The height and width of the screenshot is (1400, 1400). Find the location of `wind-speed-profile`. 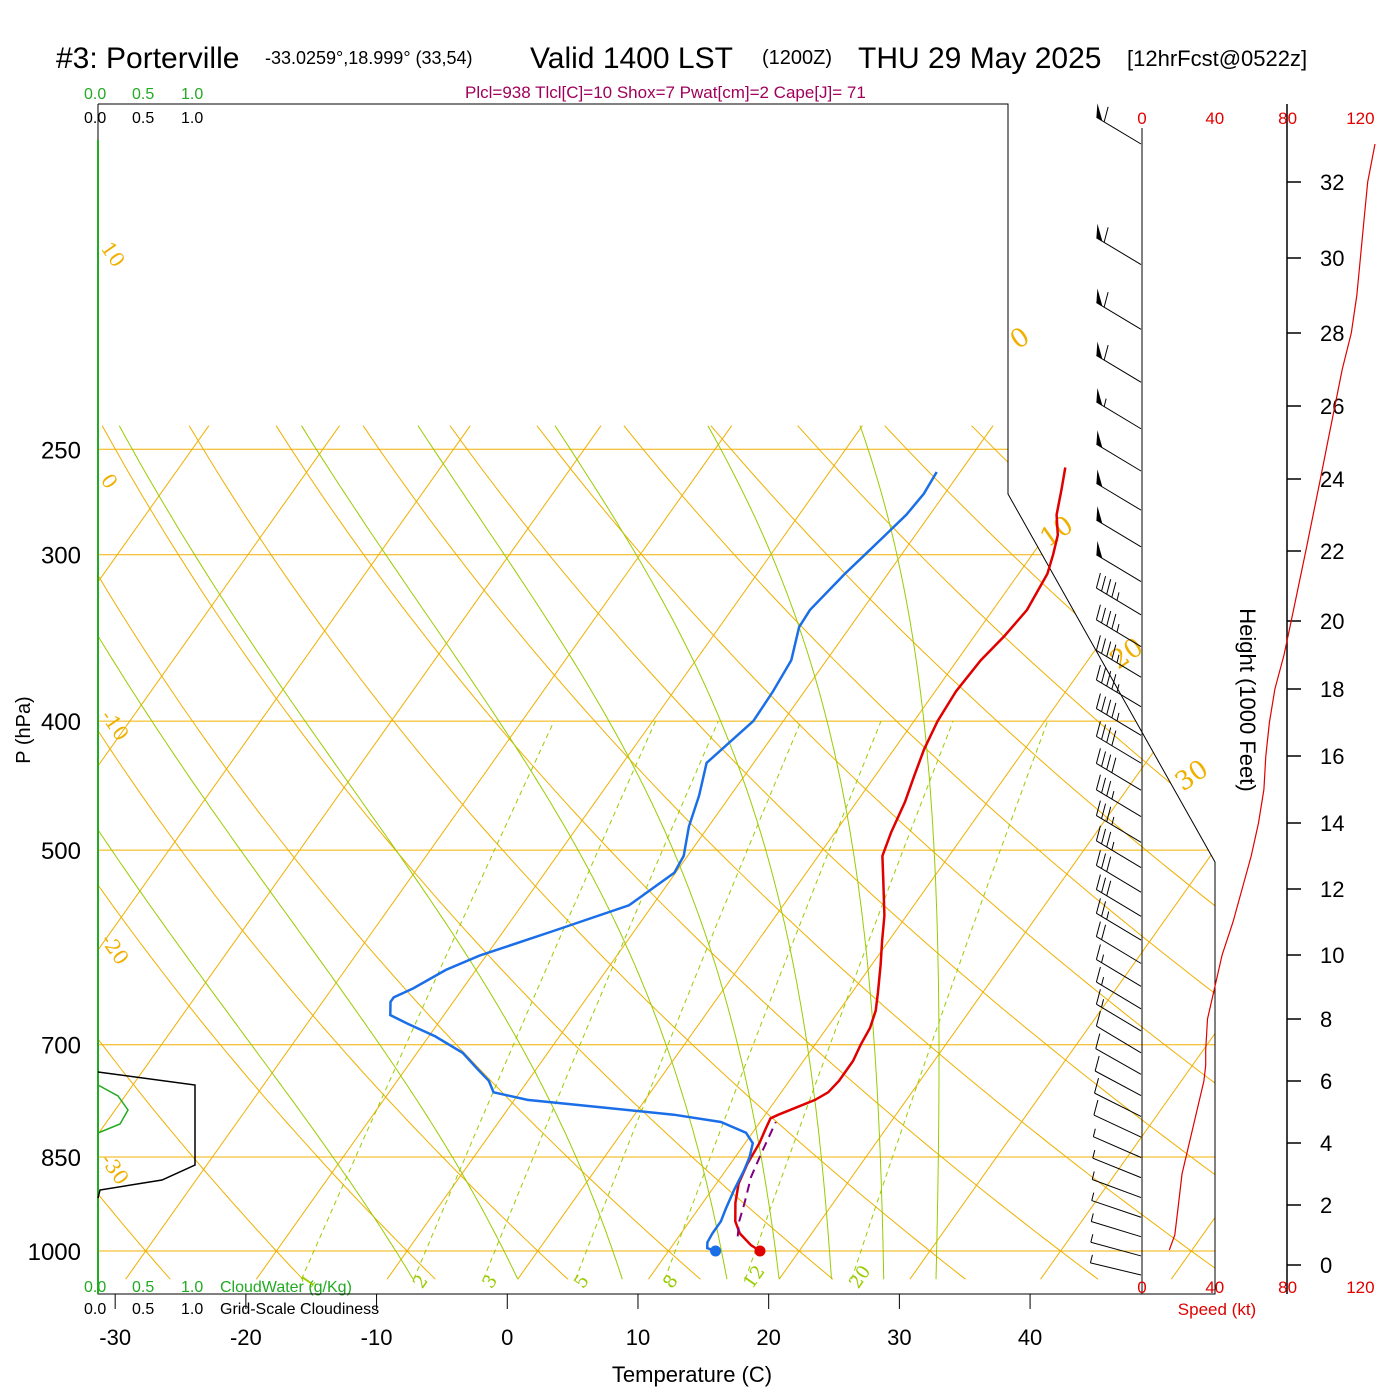

wind-speed-profile is located at coordinates (1272, 697).